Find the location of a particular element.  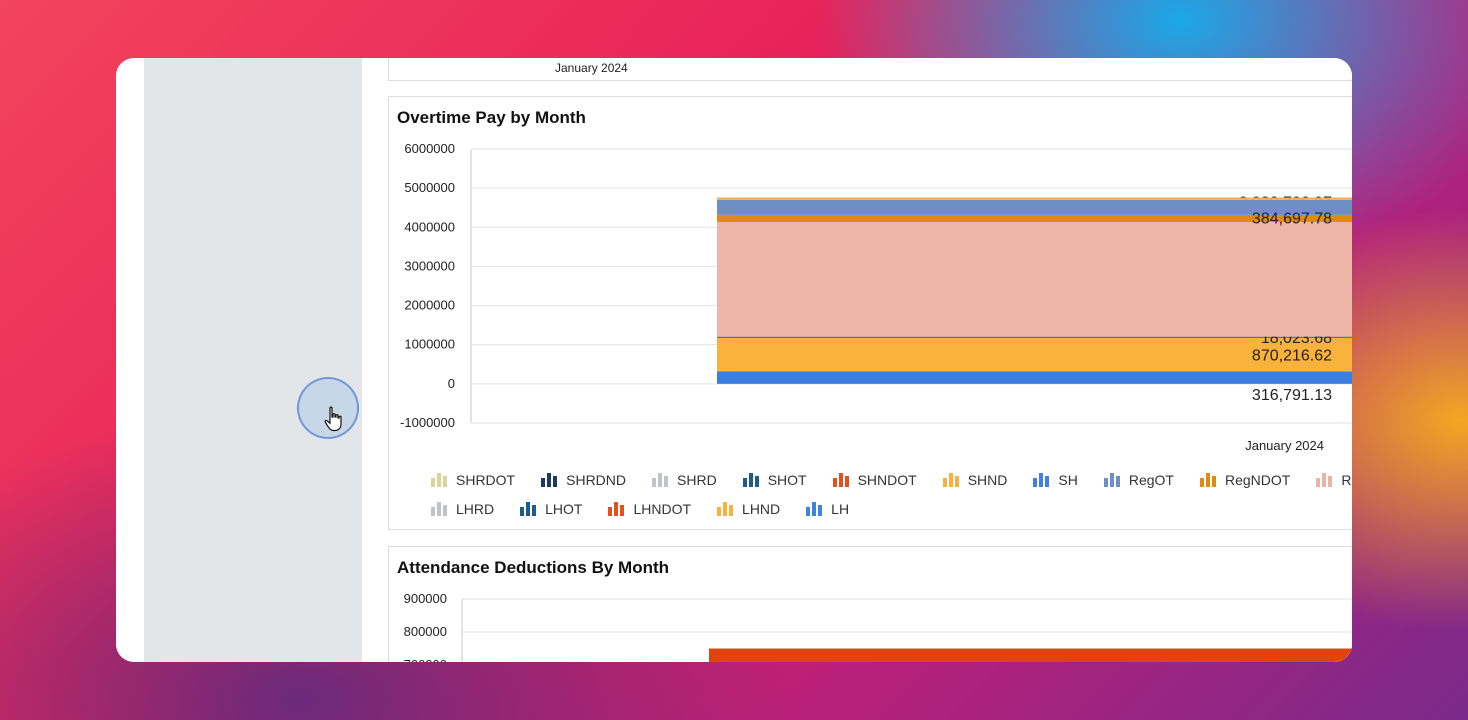

legend-label: SHND is located at coordinates (987, 479).